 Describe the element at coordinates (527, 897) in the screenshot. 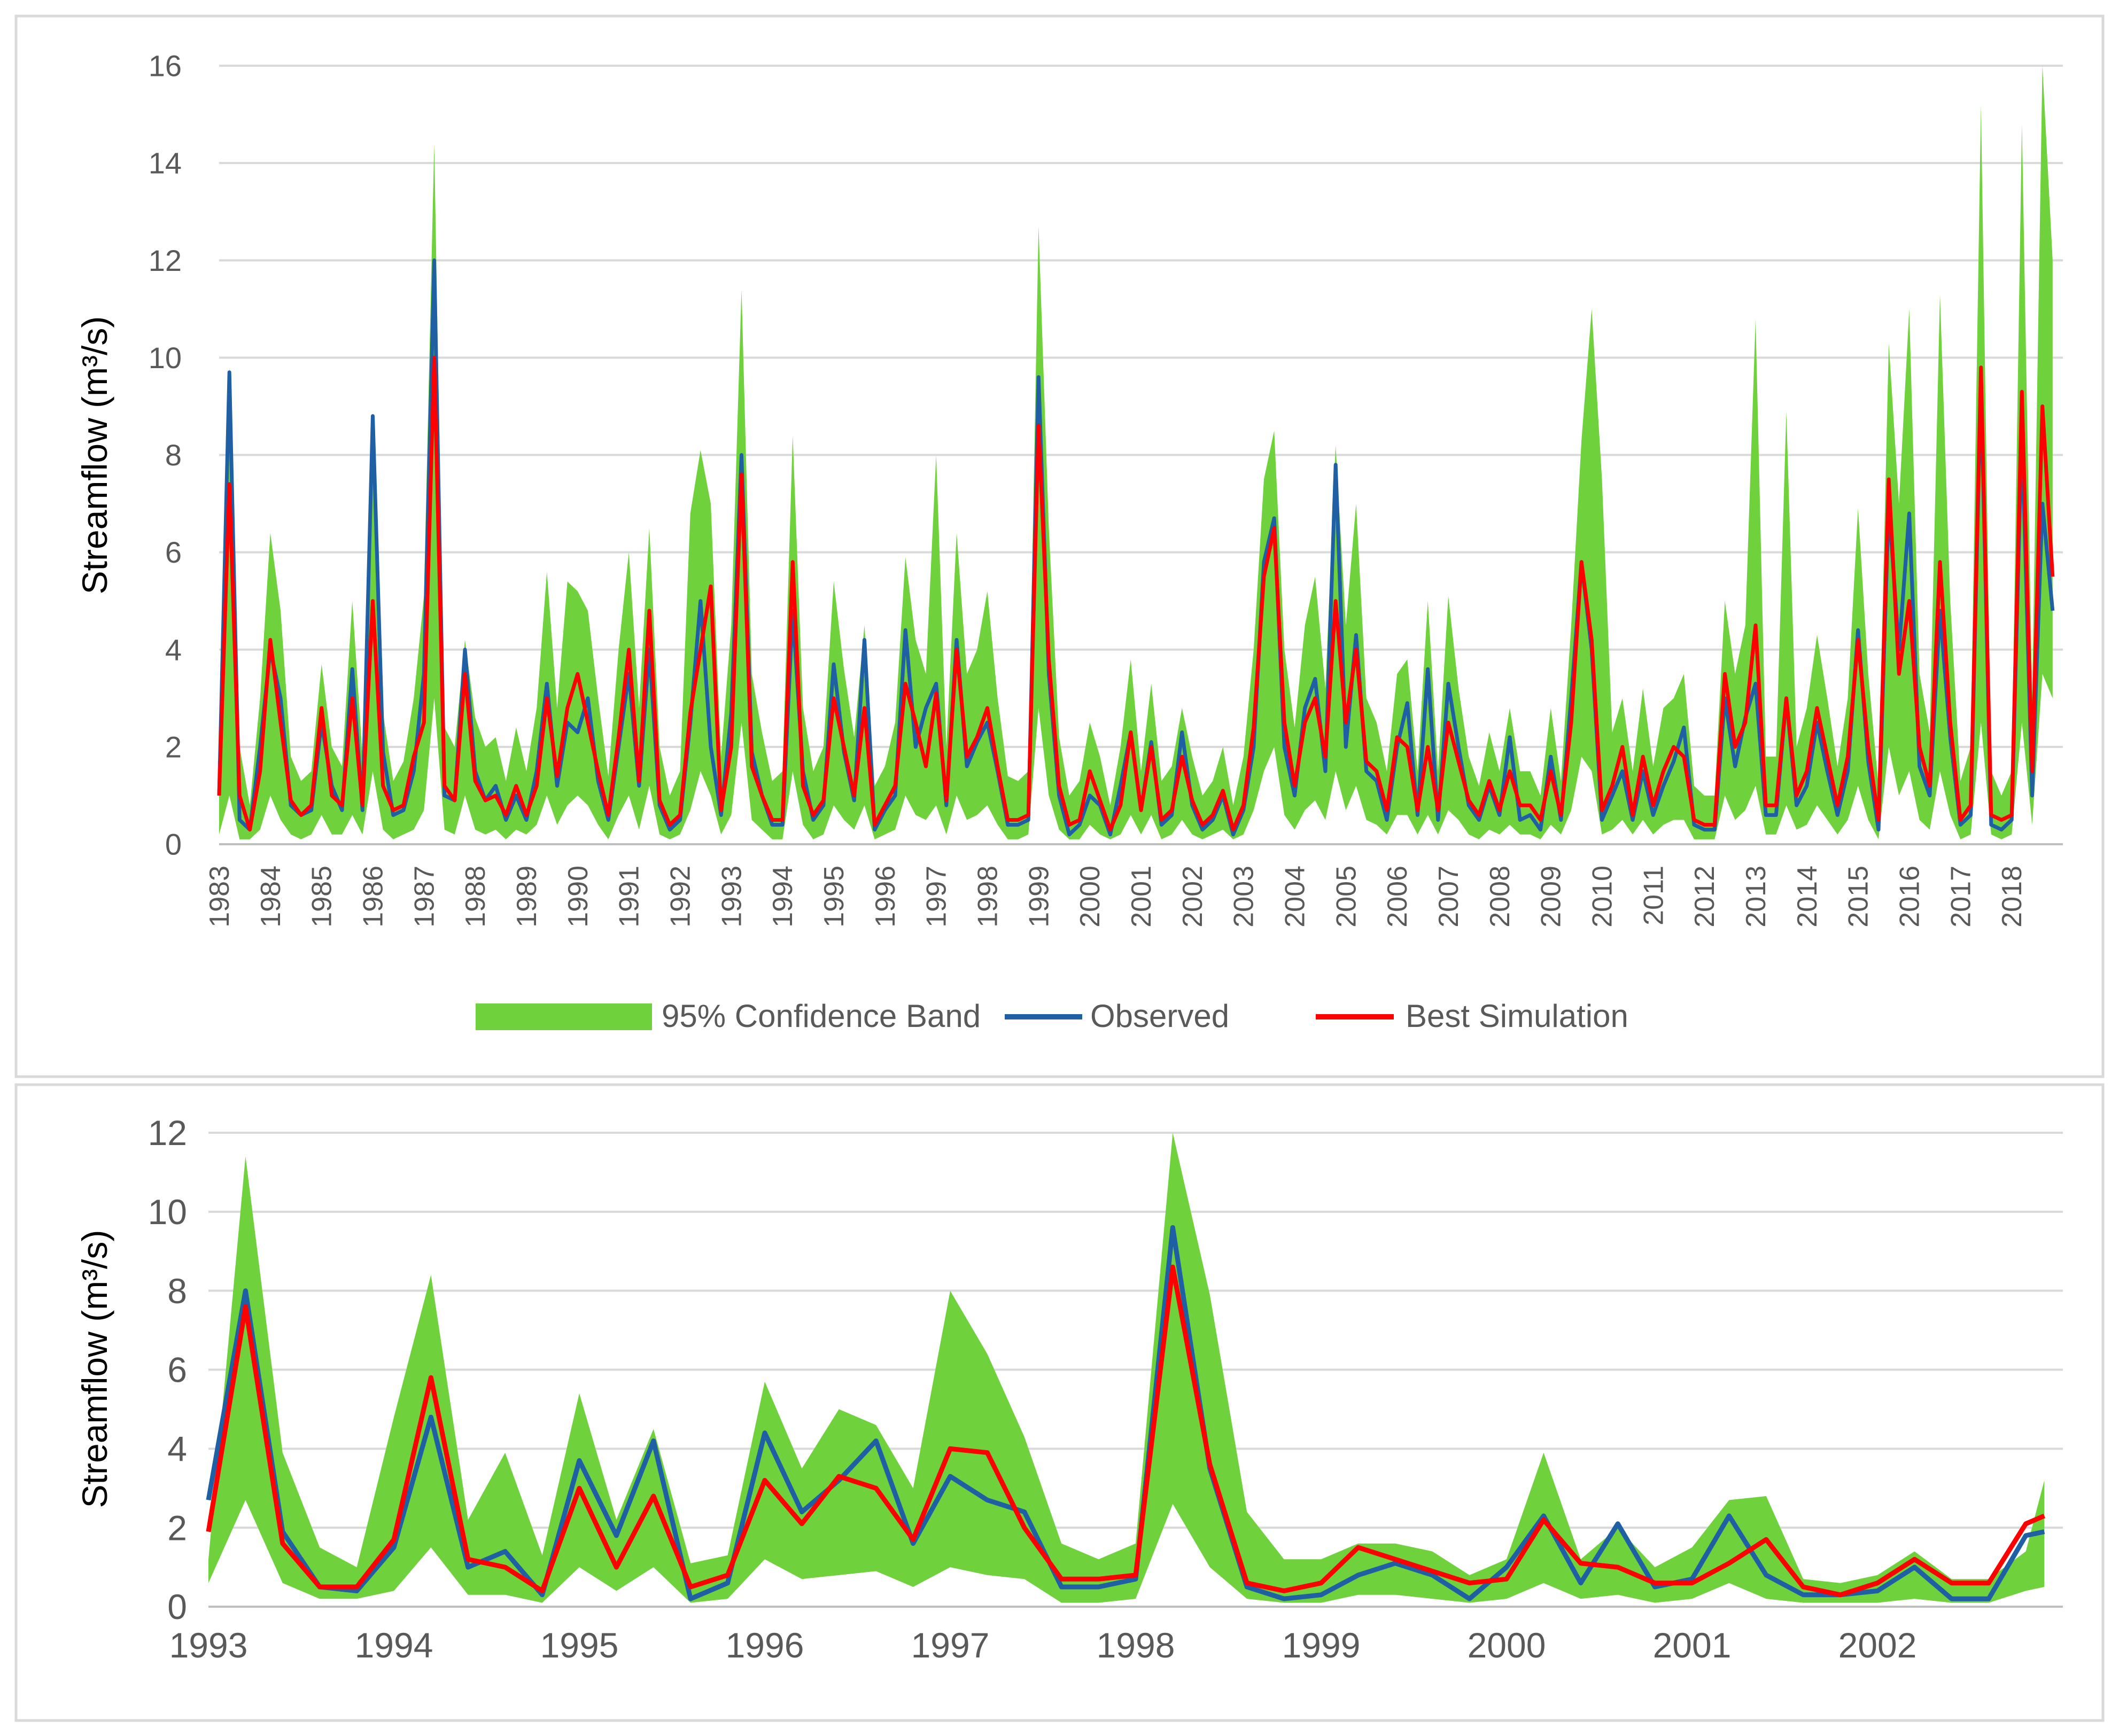

I see `xtick-label: 1989` at that location.